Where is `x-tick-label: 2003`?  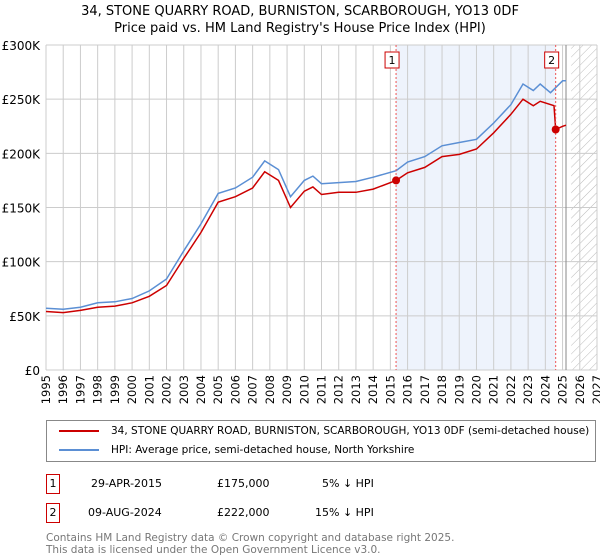 x-tick-label: 2003 is located at coordinates (184, 389).